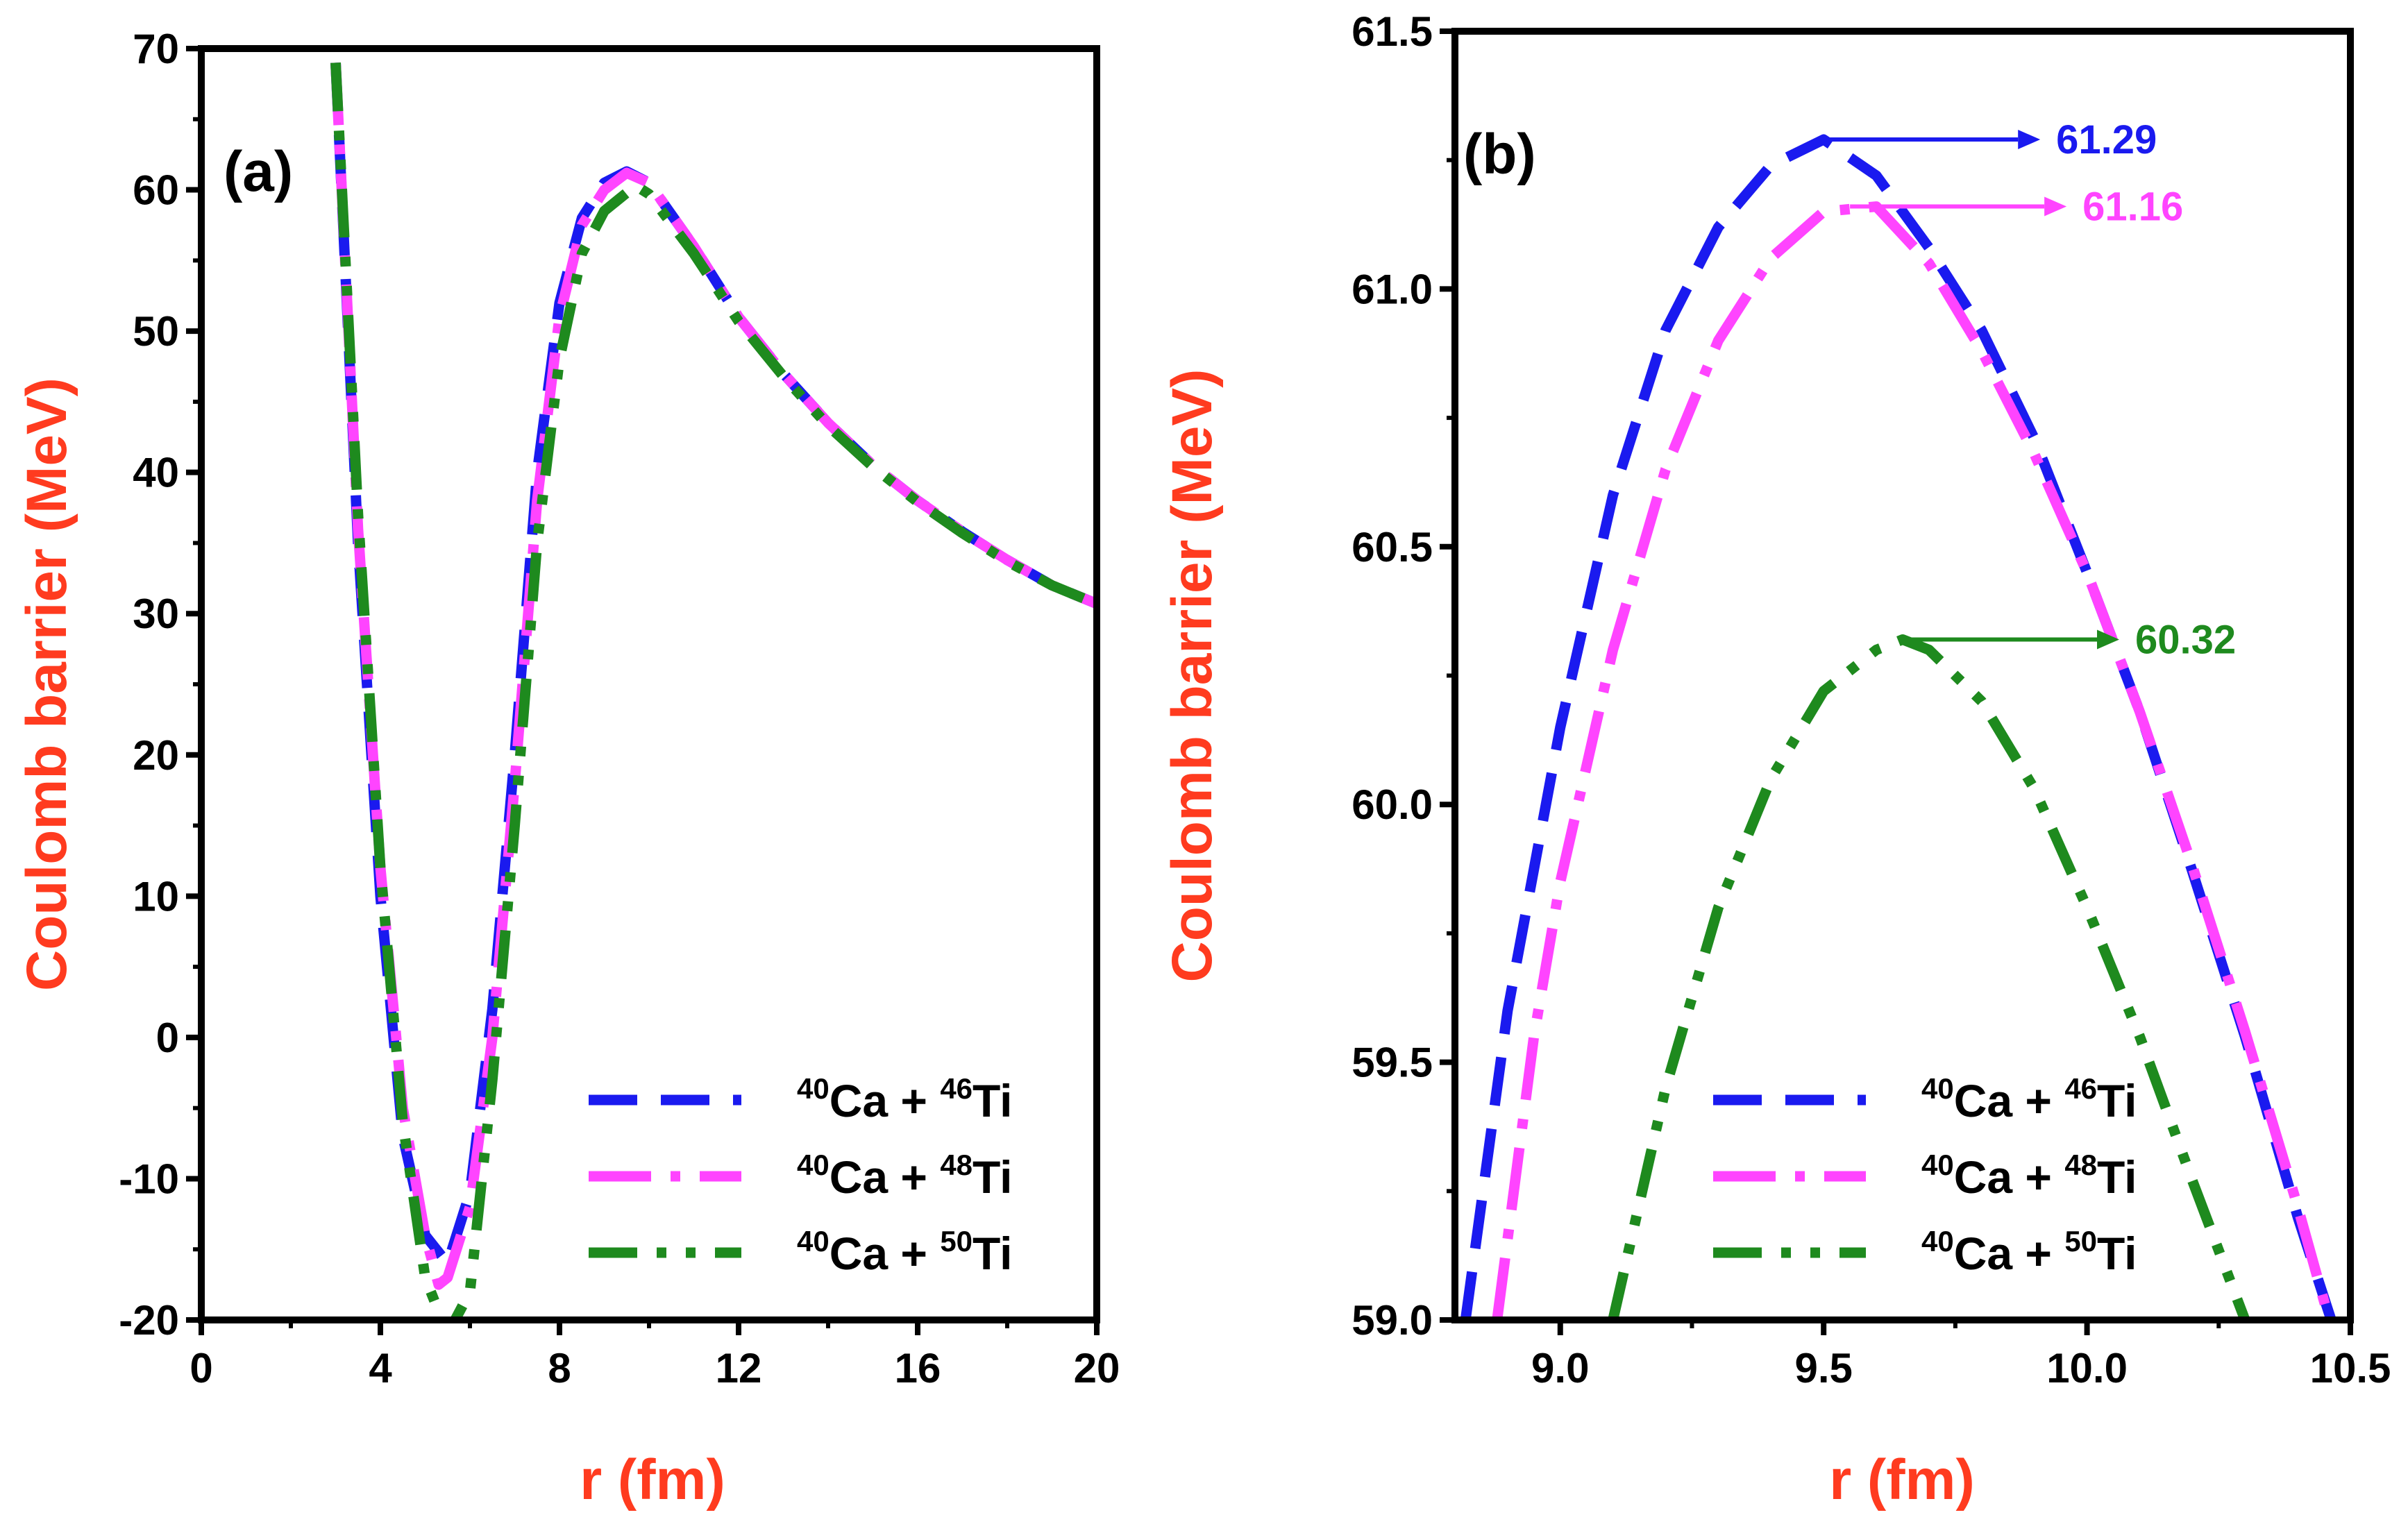  I want to click on y-tick-label: 30, so click(156, 614).